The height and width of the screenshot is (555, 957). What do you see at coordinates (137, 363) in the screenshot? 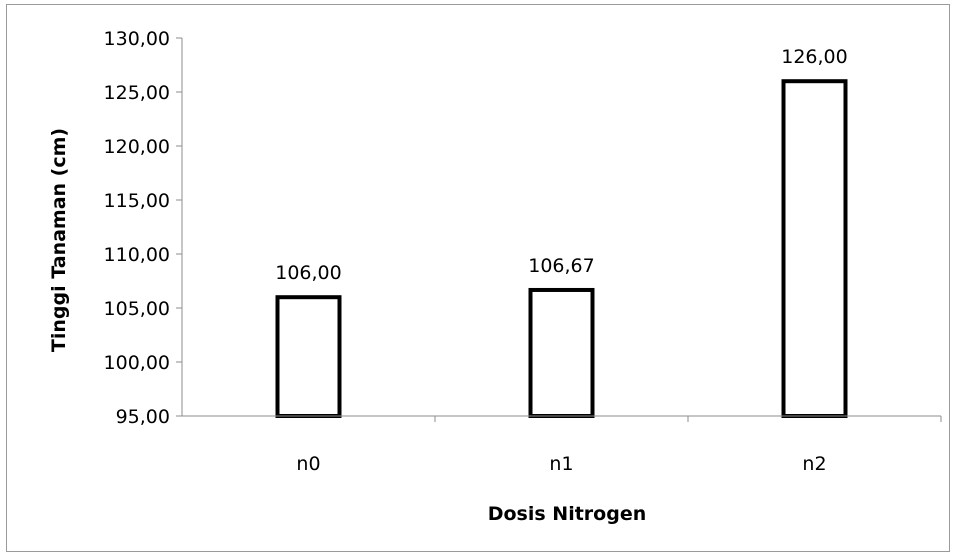
I see `y-tick-label: 100,00` at bounding box center [137, 363].